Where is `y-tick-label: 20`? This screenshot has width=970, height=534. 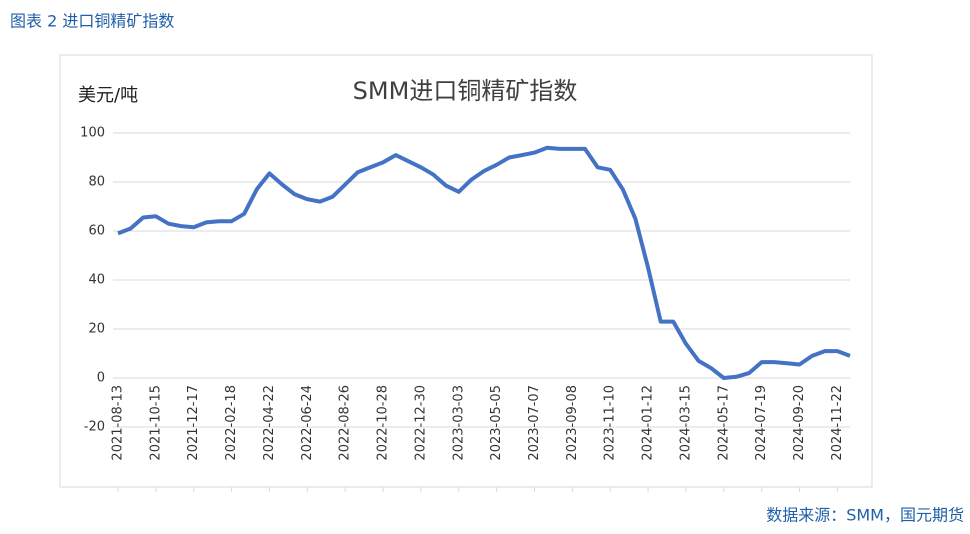 y-tick-label: 20 is located at coordinates (96, 329).